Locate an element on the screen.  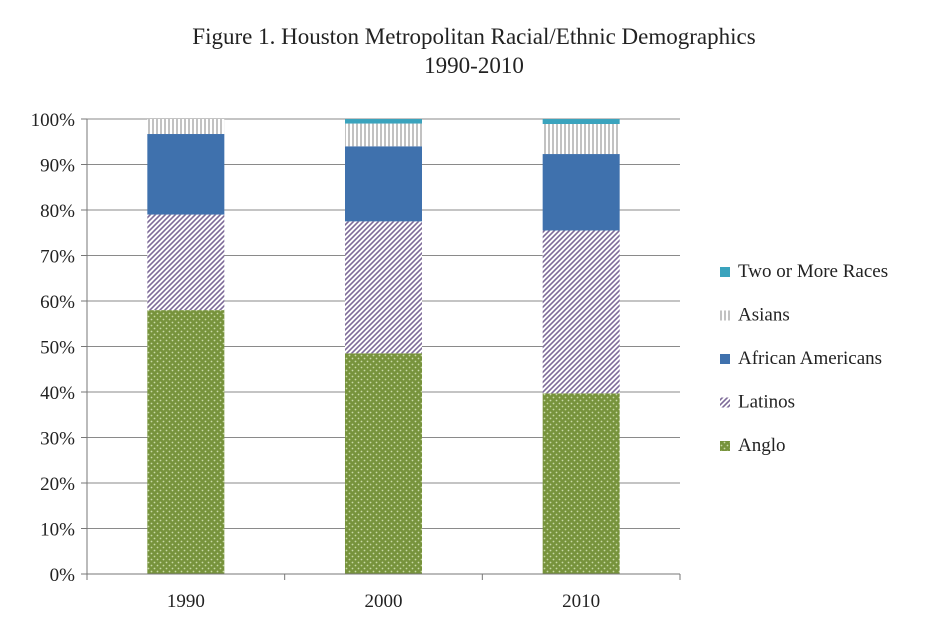
y-tick-label: 10% is located at coordinates (57, 530).